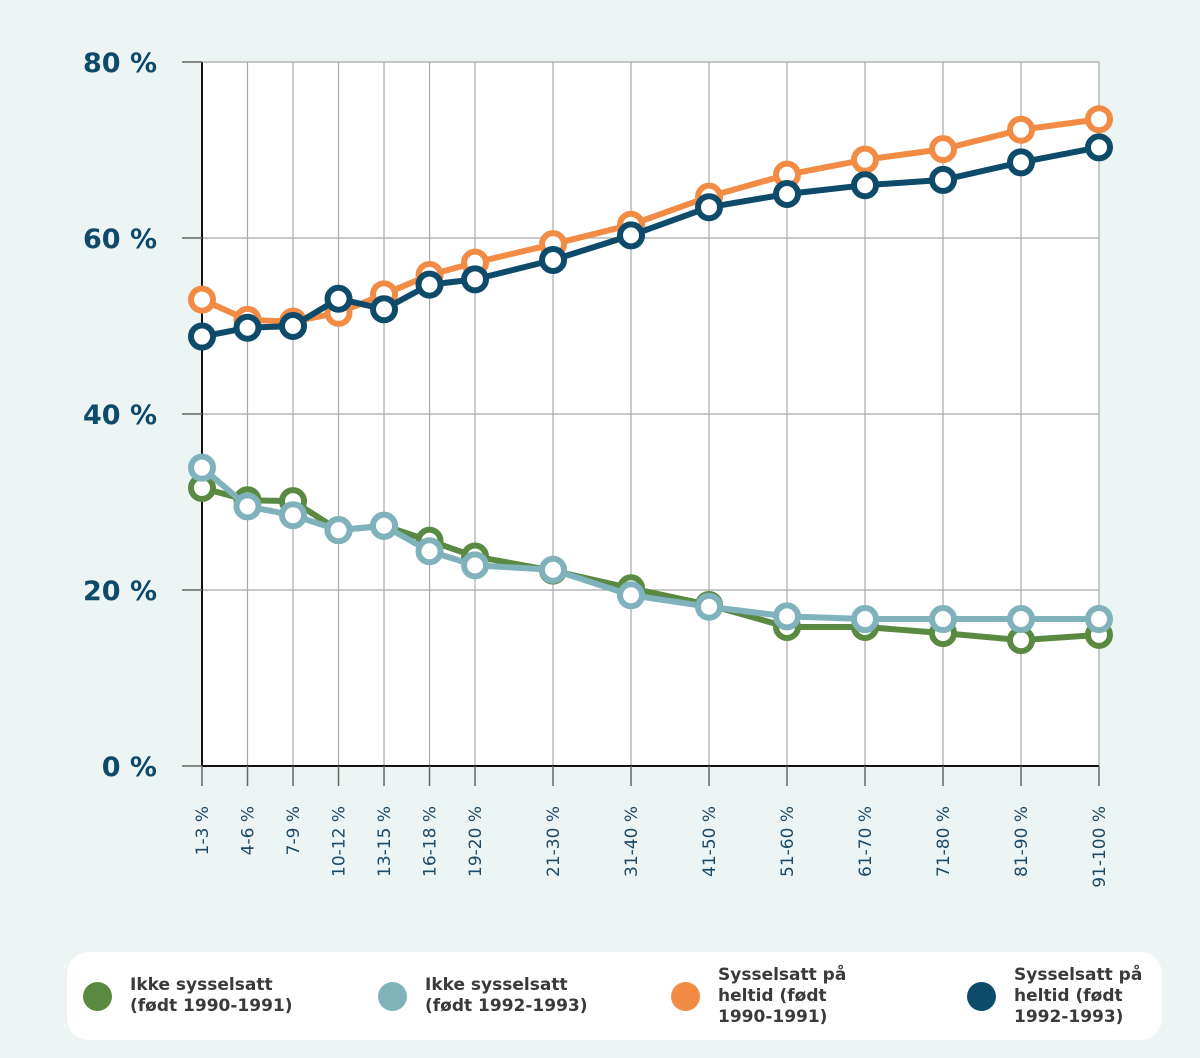 This screenshot has height=1058, width=1200. I want to click on x-tick-label: 81-90 %, so click(1022, 841).